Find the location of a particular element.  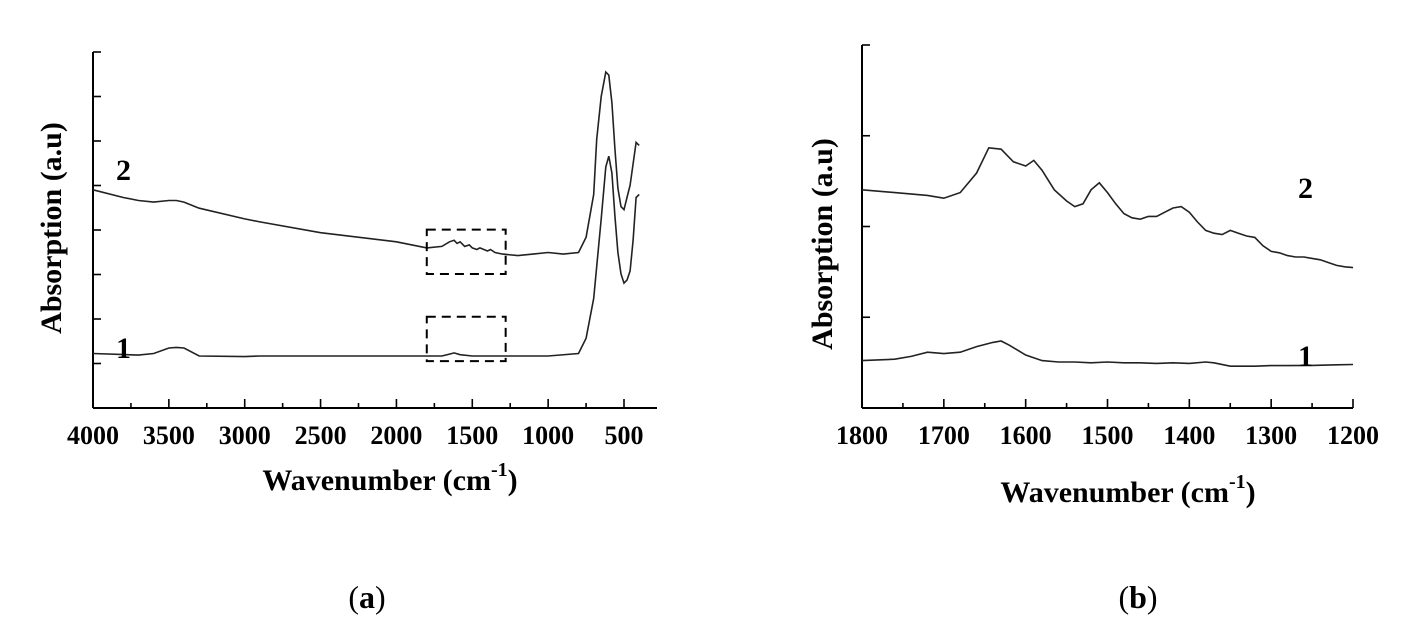

panel-a-caption-close: ) is located at coordinates (380, 597).